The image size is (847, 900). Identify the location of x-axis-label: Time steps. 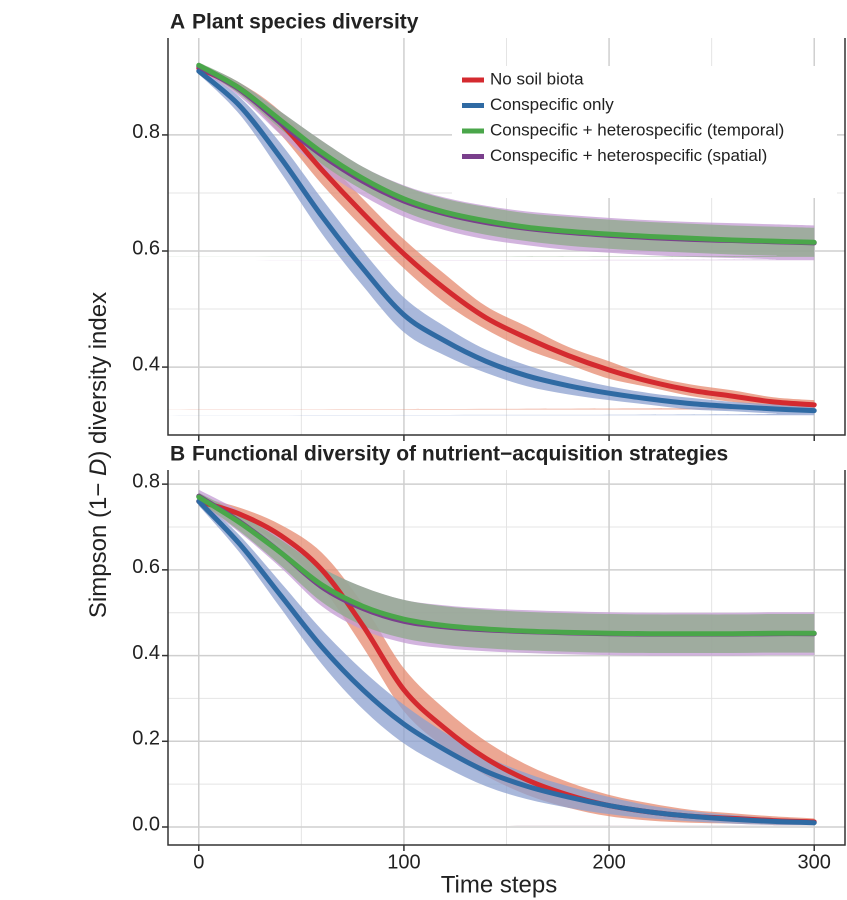
(499, 884).